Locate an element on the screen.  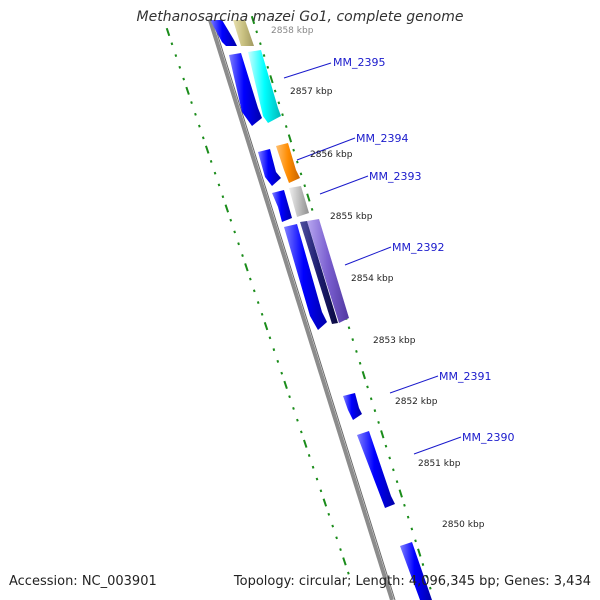
cds-feature-top-olive is located at coordinates (243, 33).